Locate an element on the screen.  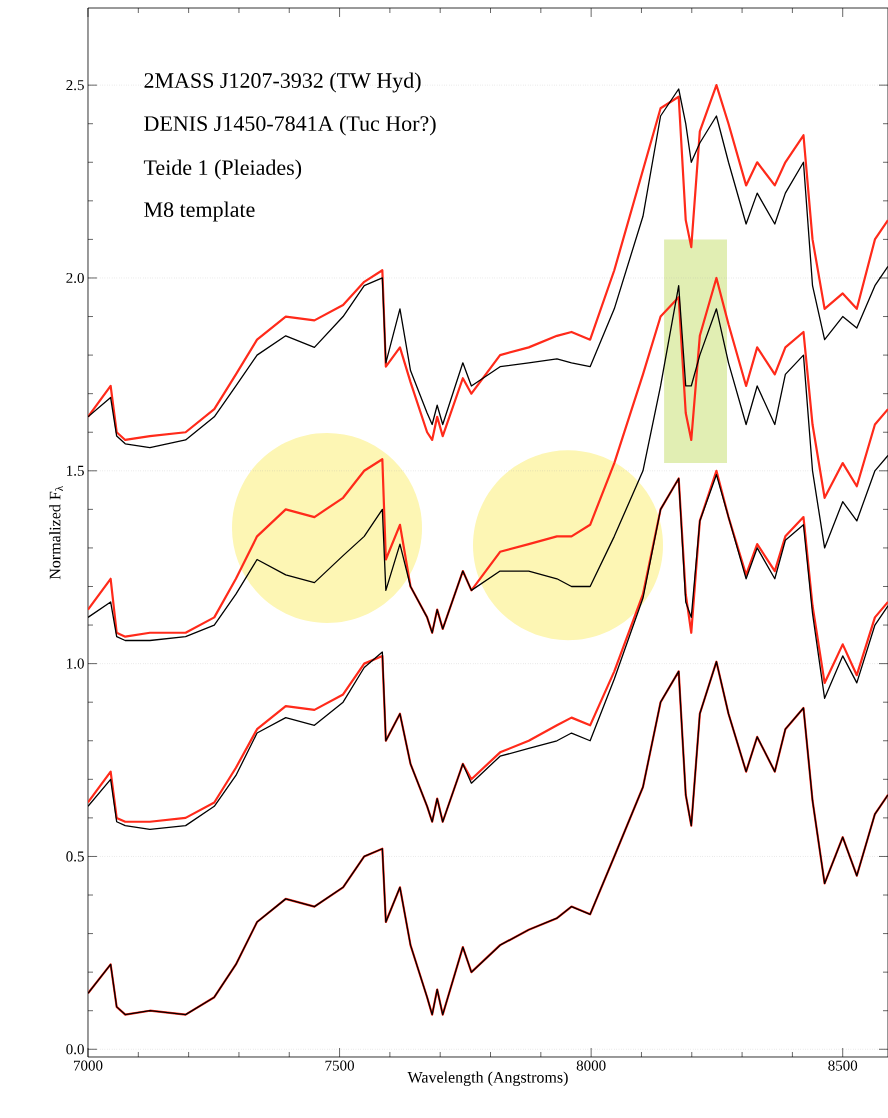
annotation: M8 template is located at coordinates (199, 211).